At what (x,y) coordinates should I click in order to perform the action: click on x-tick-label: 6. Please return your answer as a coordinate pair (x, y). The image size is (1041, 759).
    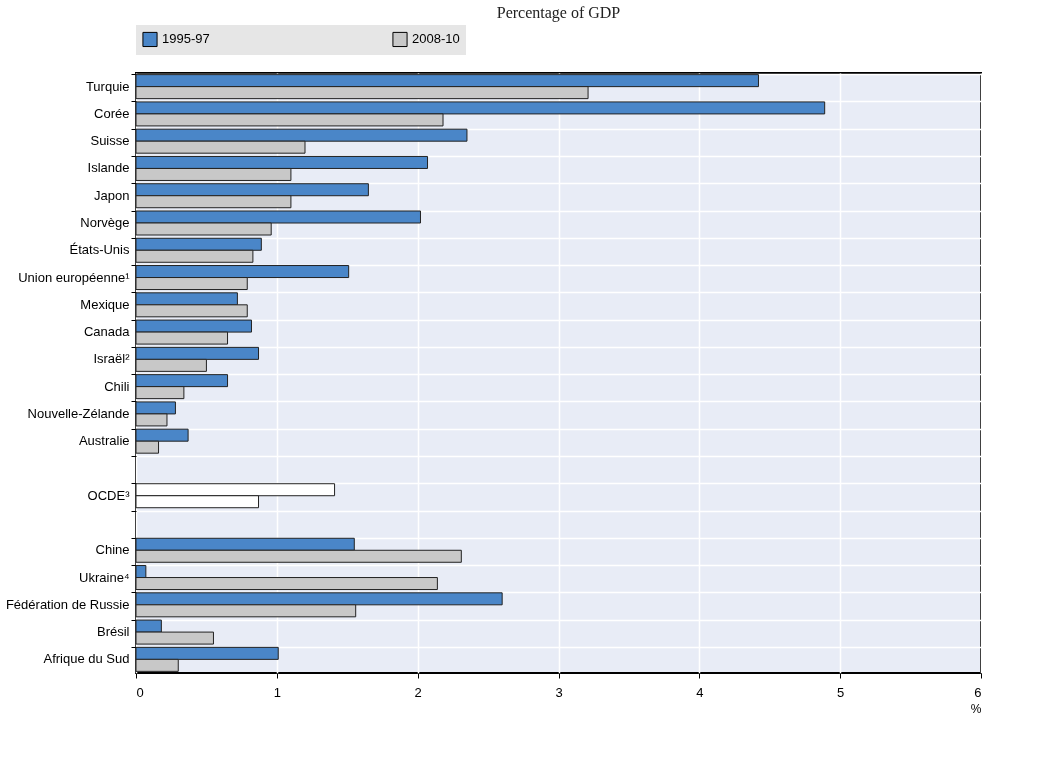
    Looking at the image, I should click on (978, 692).